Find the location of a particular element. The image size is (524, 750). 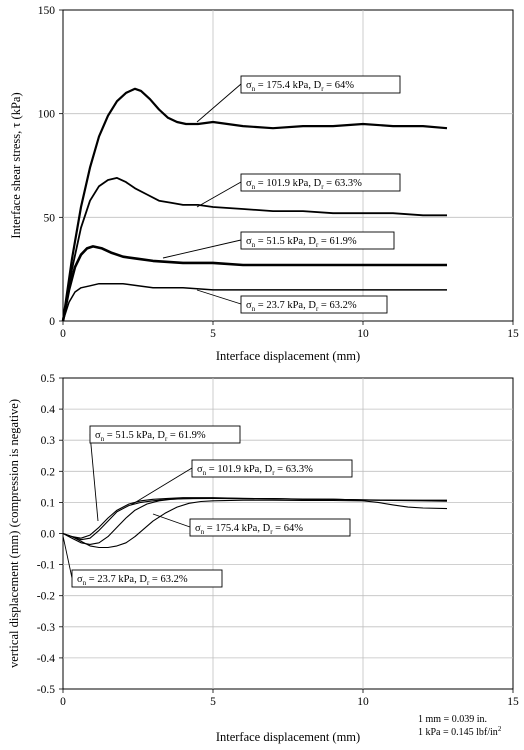

y-tick-label: 0.0 is located at coordinates (48, 535).